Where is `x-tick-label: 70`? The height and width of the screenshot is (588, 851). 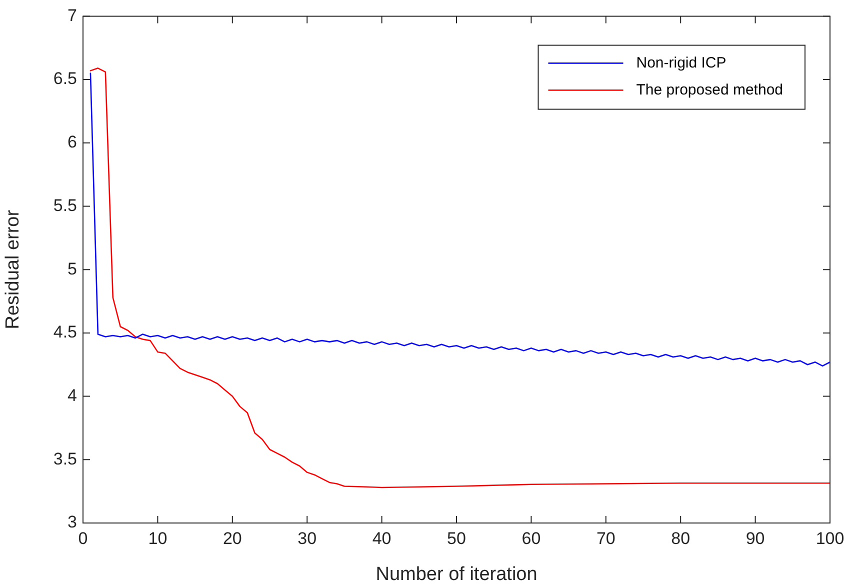
x-tick-label: 70 is located at coordinates (606, 538).